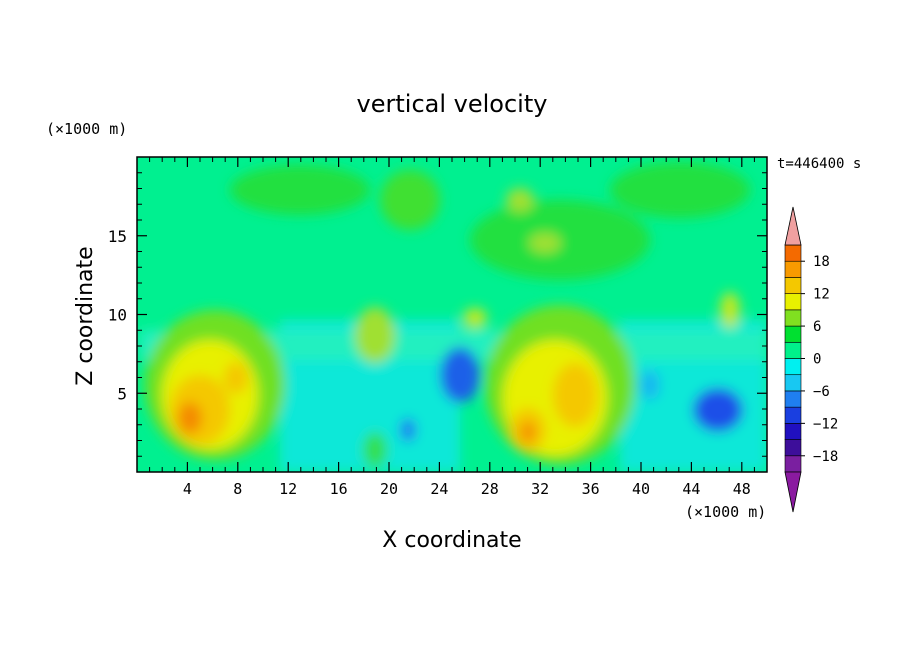 This screenshot has width=904, height=654. What do you see at coordinates (811, 359) in the screenshot?
I see `colorbar: −18 −12 −6 0 6 12 18` at bounding box center [811, 359].